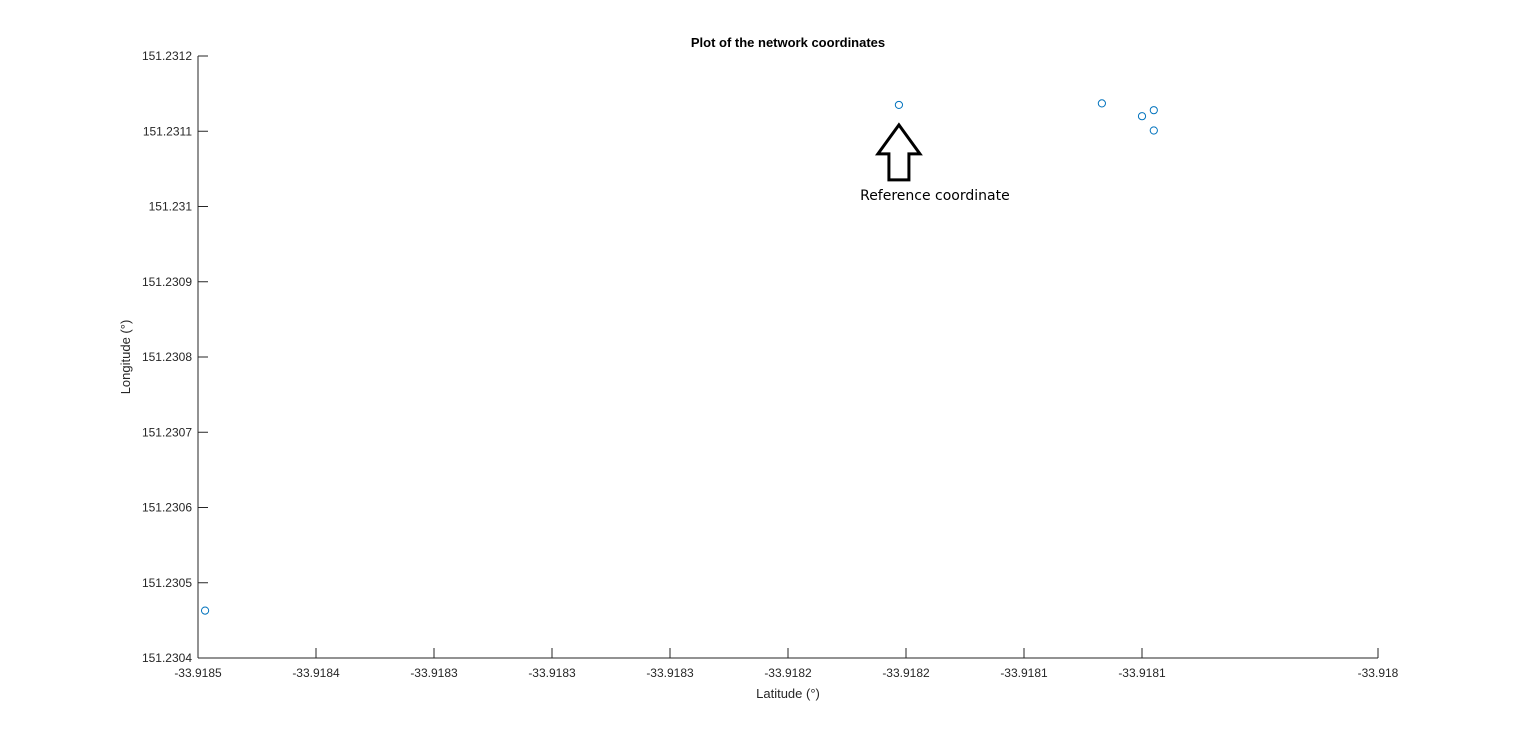 This screenshot has width=1523, height=740. I want to click on y-axis-label: Longitude (°), so click(125, 357).